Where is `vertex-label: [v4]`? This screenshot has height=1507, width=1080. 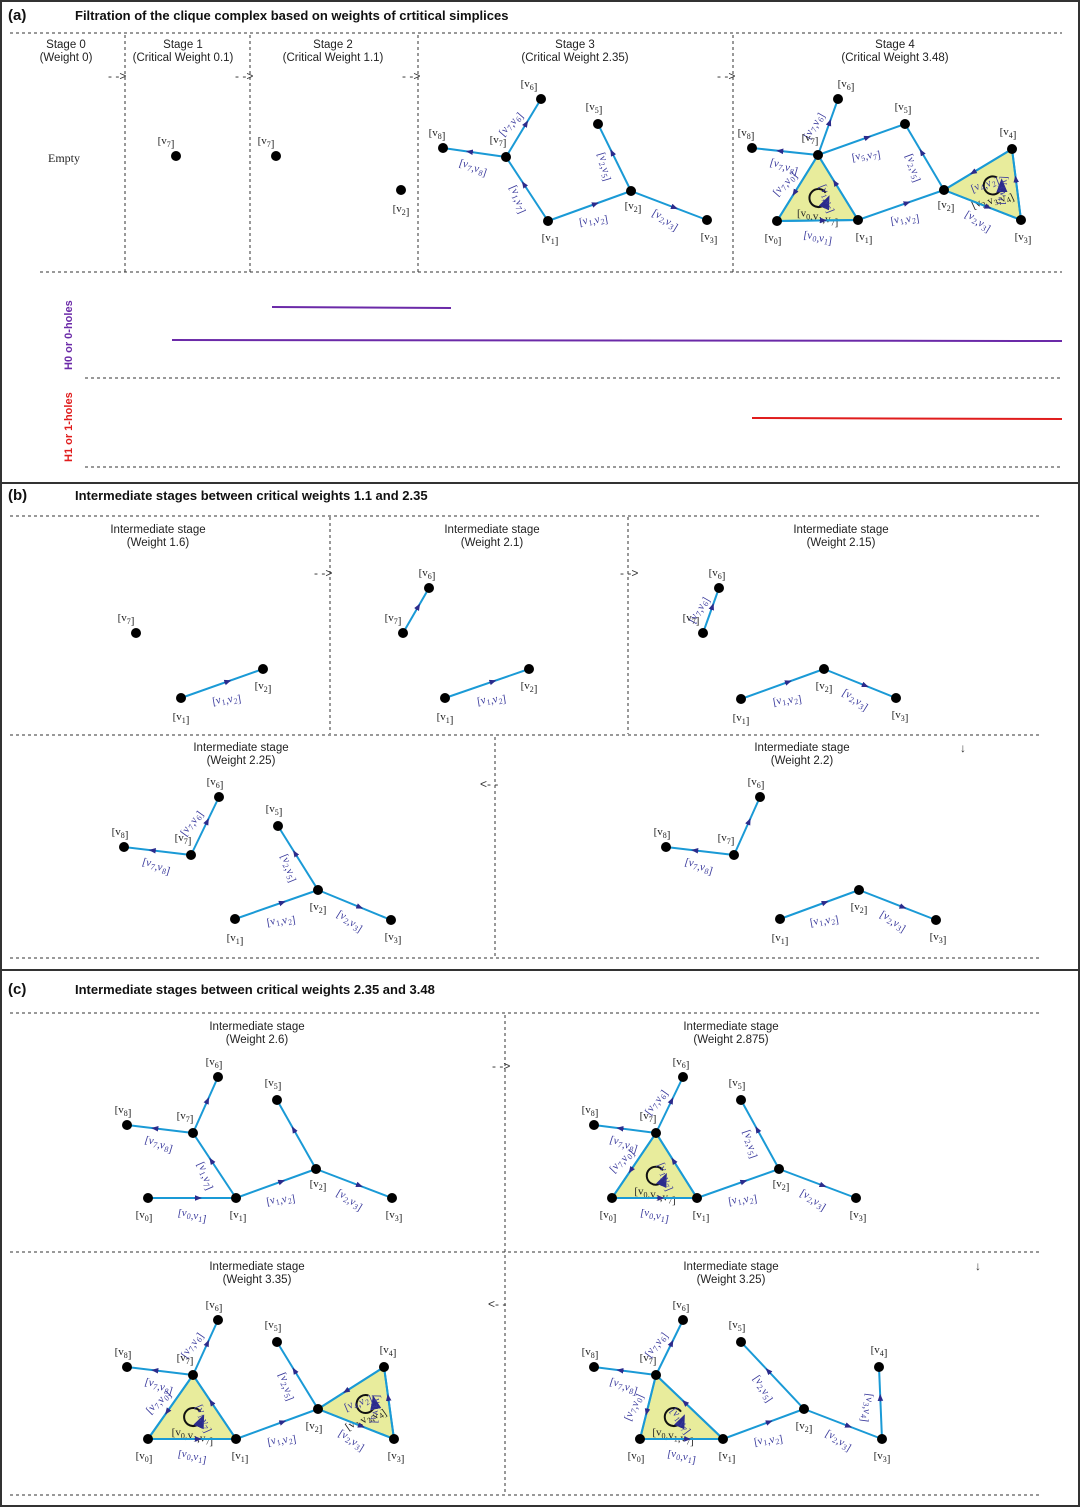 vertex-label: [v4] is located at coordinates (879, 1351).